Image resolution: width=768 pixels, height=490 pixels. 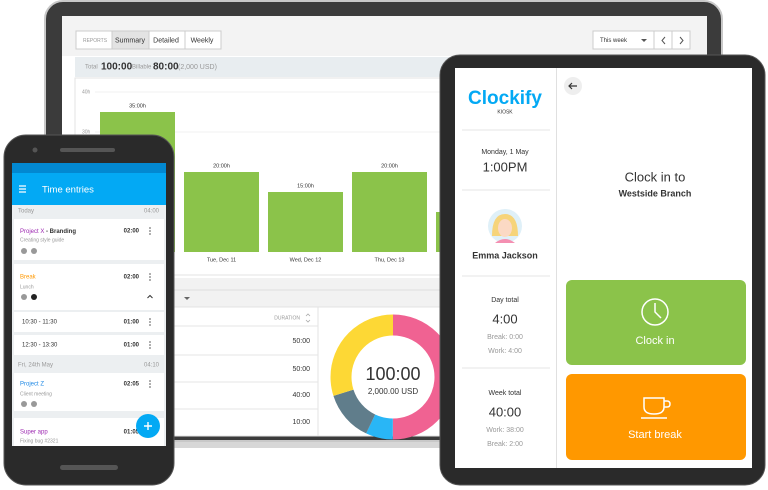 I want to click on x-tick-label: Wed, Dec 12, so click(x=306, y=260).